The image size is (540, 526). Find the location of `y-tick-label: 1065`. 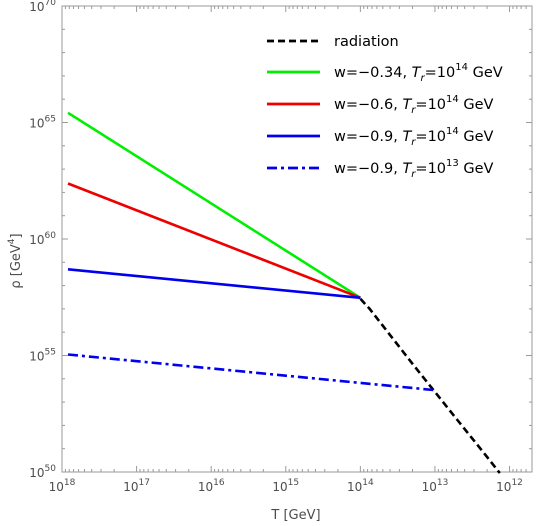

y-tick-label: 1065 is located at coordinates (42, 123).